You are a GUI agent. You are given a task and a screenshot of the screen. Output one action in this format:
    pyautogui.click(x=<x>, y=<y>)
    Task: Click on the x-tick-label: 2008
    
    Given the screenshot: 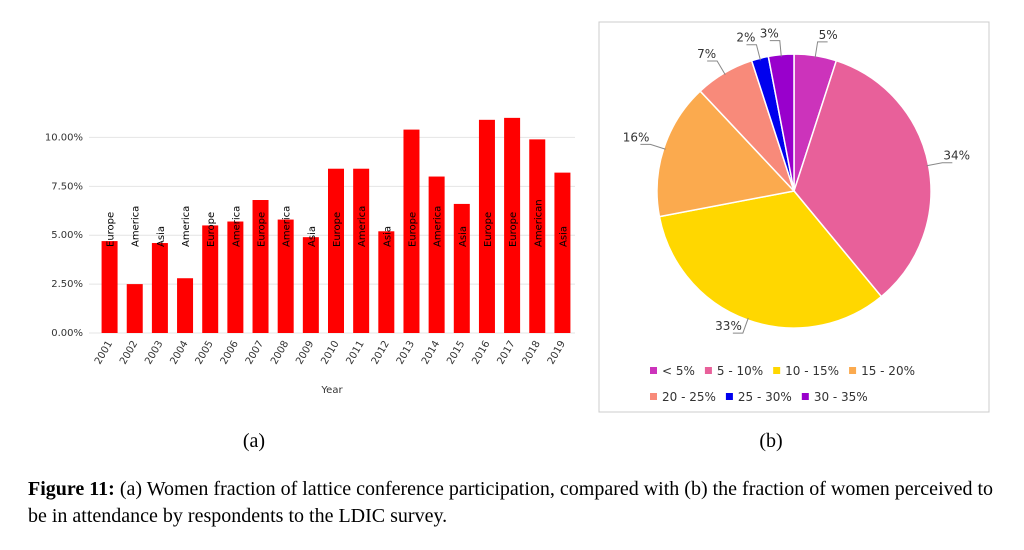 What is the action you would take?
    pyautogui.click(x=280, y=353)
    